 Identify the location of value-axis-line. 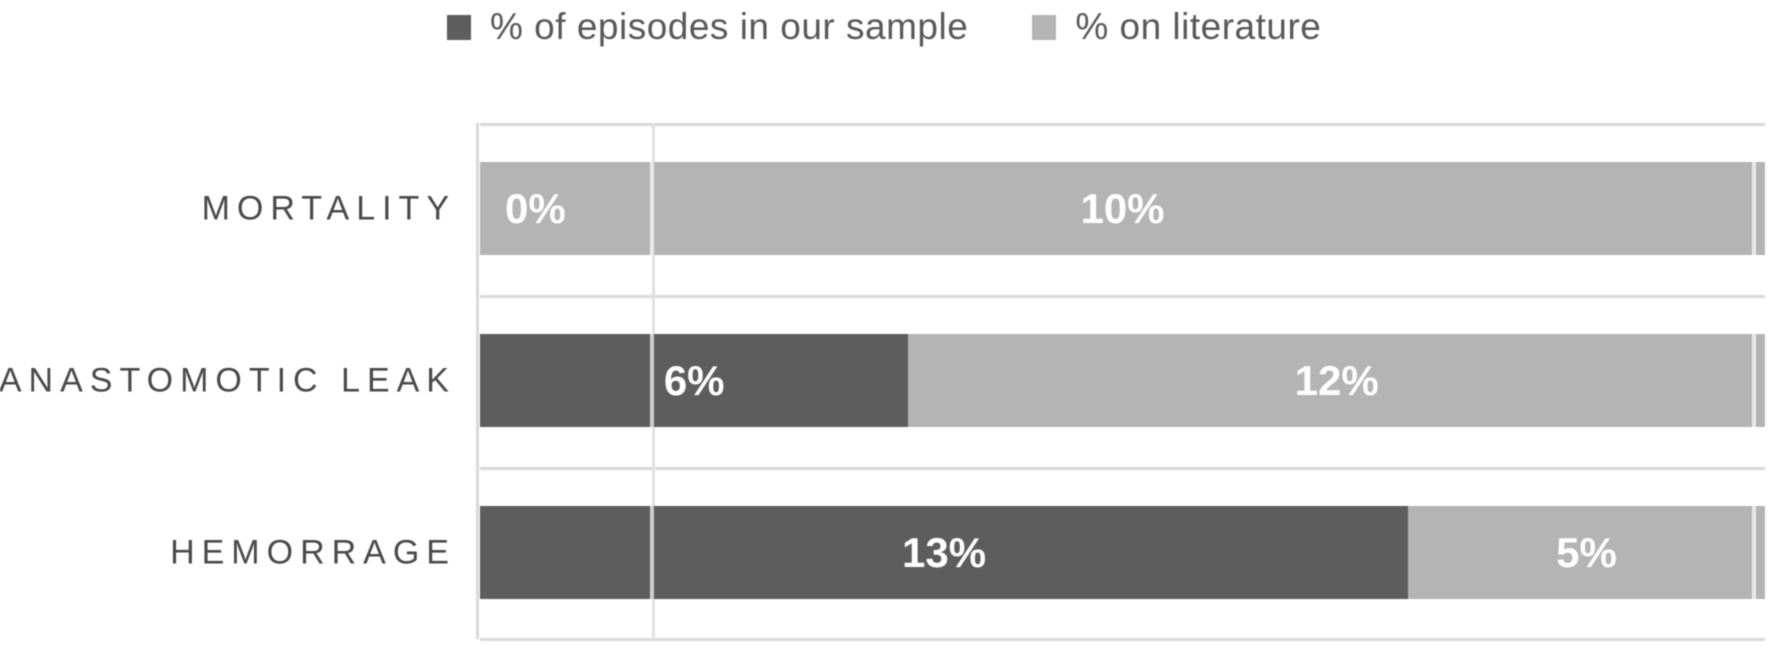
(477, 381).